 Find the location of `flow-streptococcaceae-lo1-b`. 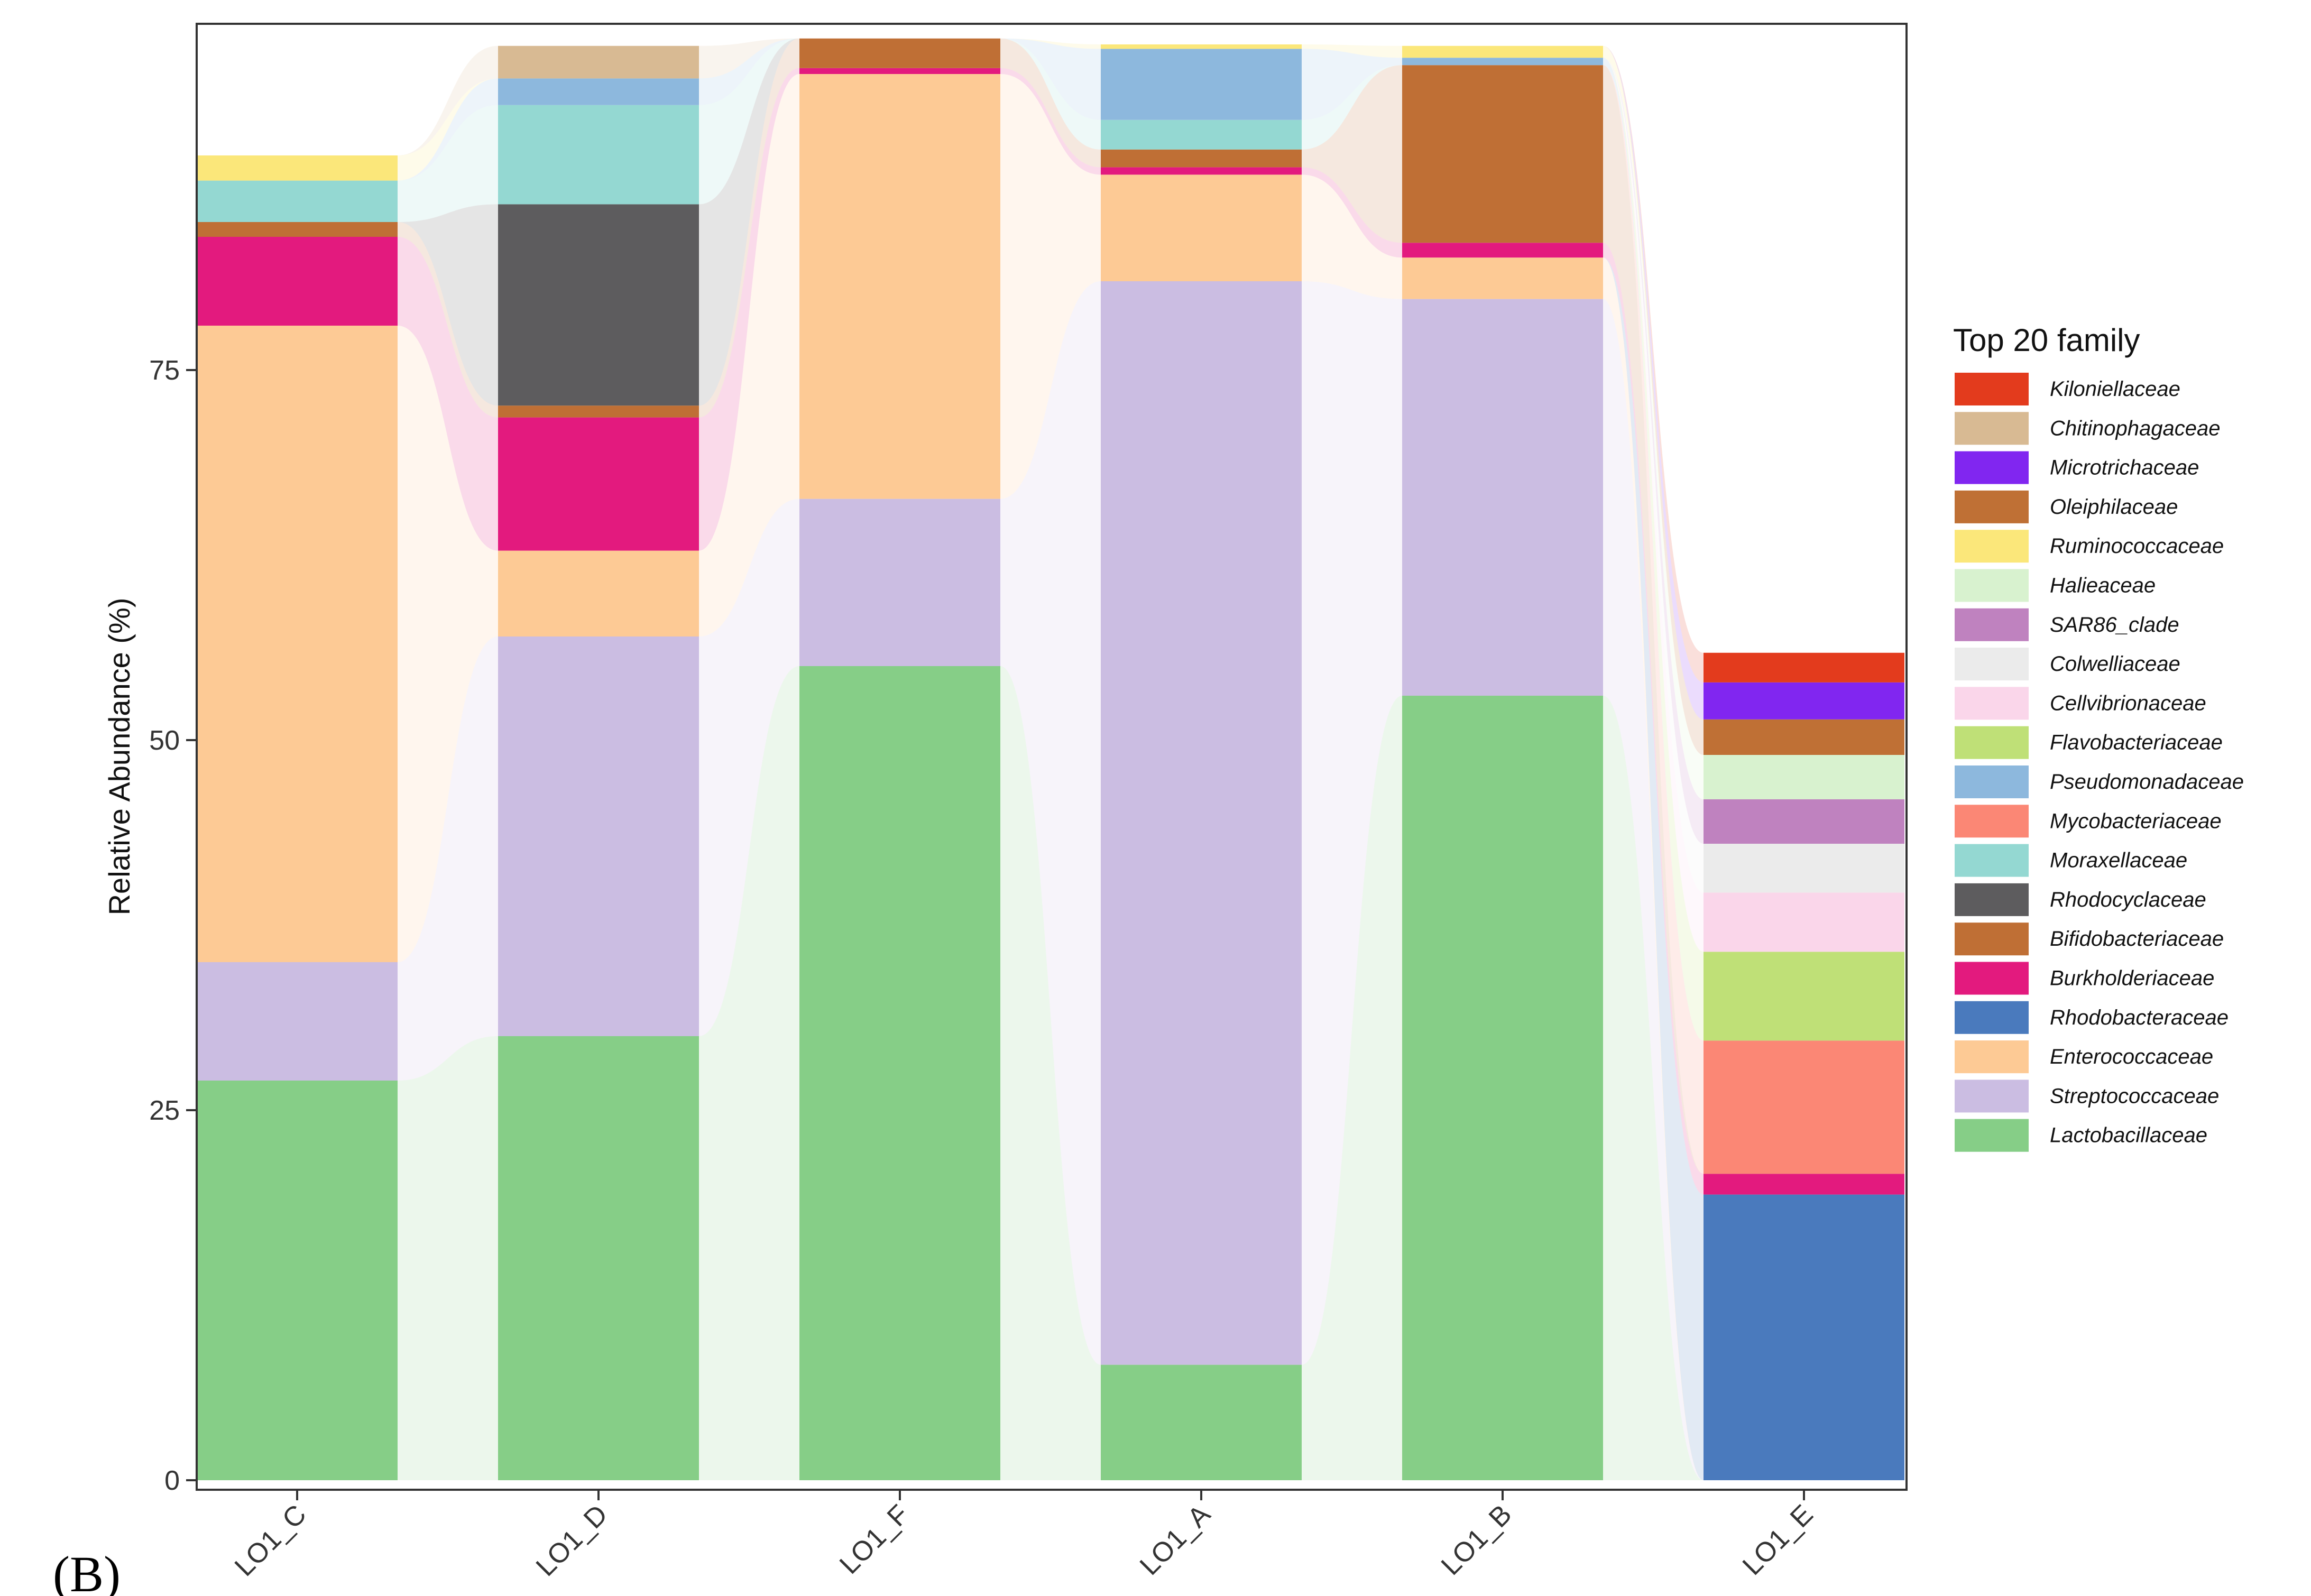

flow-streptococcaceae-lo1-b is located at coordinates (1654, 889).